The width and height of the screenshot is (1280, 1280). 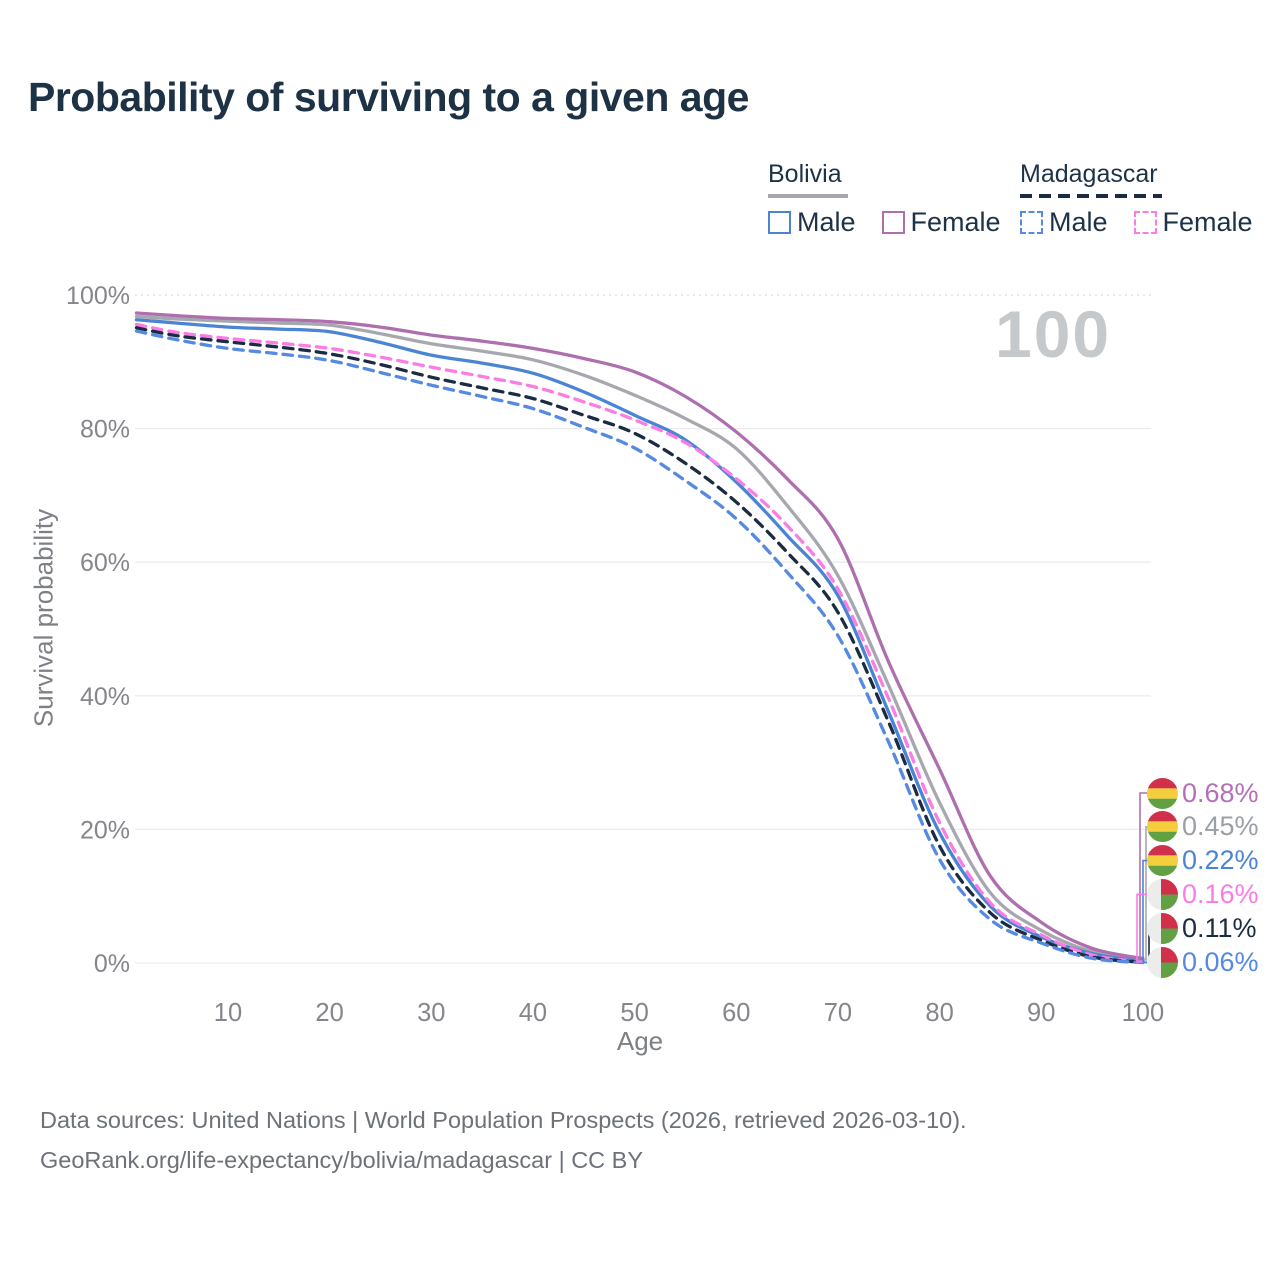 I want to click on x-tick-label: 40, so click(x=533, y=1013).